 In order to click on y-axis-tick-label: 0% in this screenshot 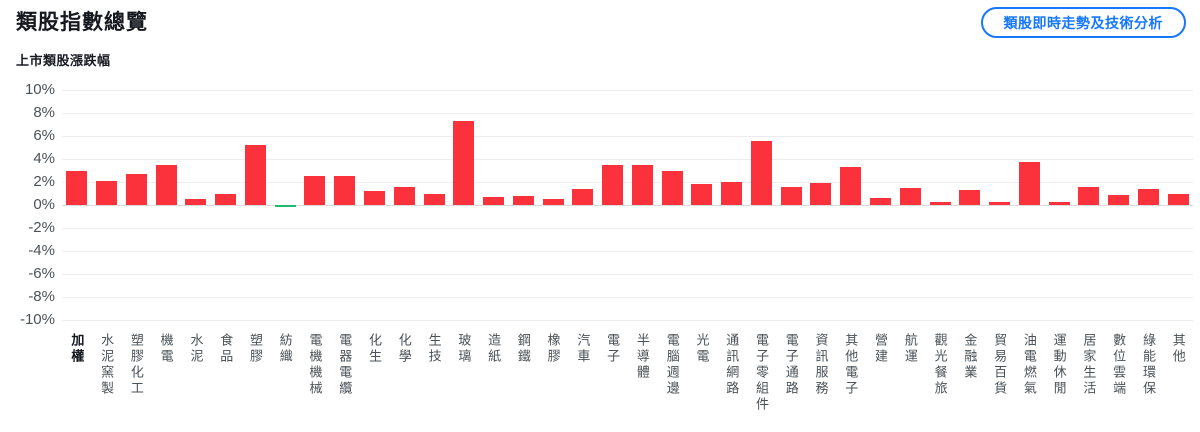, I will do `click(44, 204)`.